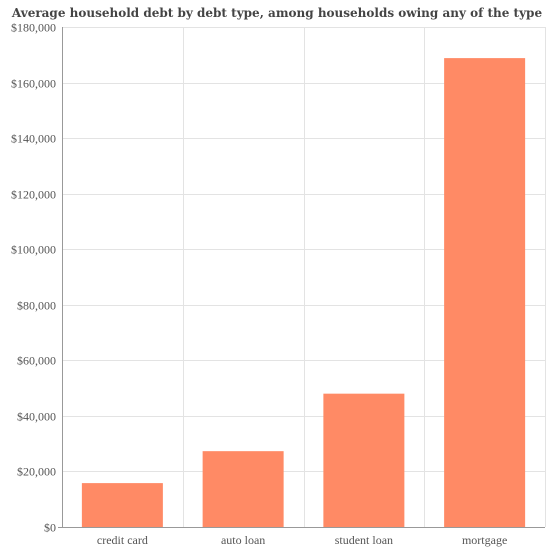 This screenshot has height=551, width=550. Describe the element at coordinates (36, 472) in the screenshot. I see `y-tick-label: $20,000` at that location.